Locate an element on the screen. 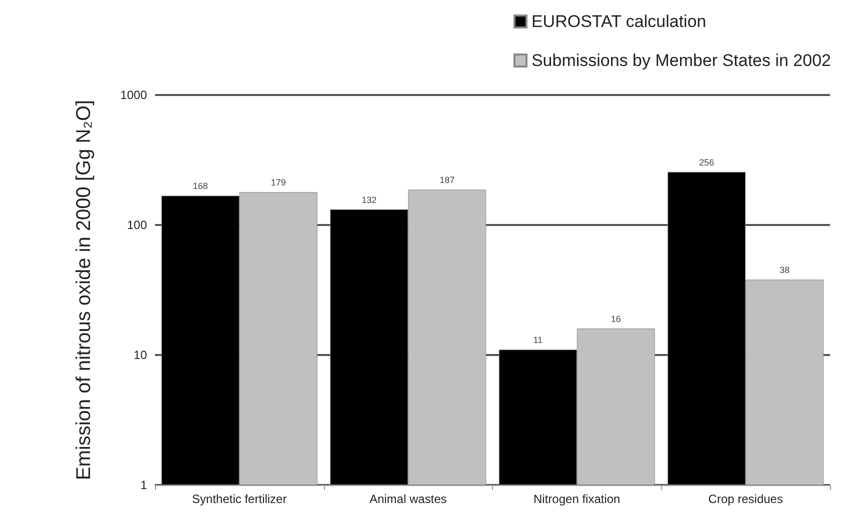 The width and height of the screenshot is (846, 517). legend-label: EUROSTAT calculation is located at coordinates (618, 21).